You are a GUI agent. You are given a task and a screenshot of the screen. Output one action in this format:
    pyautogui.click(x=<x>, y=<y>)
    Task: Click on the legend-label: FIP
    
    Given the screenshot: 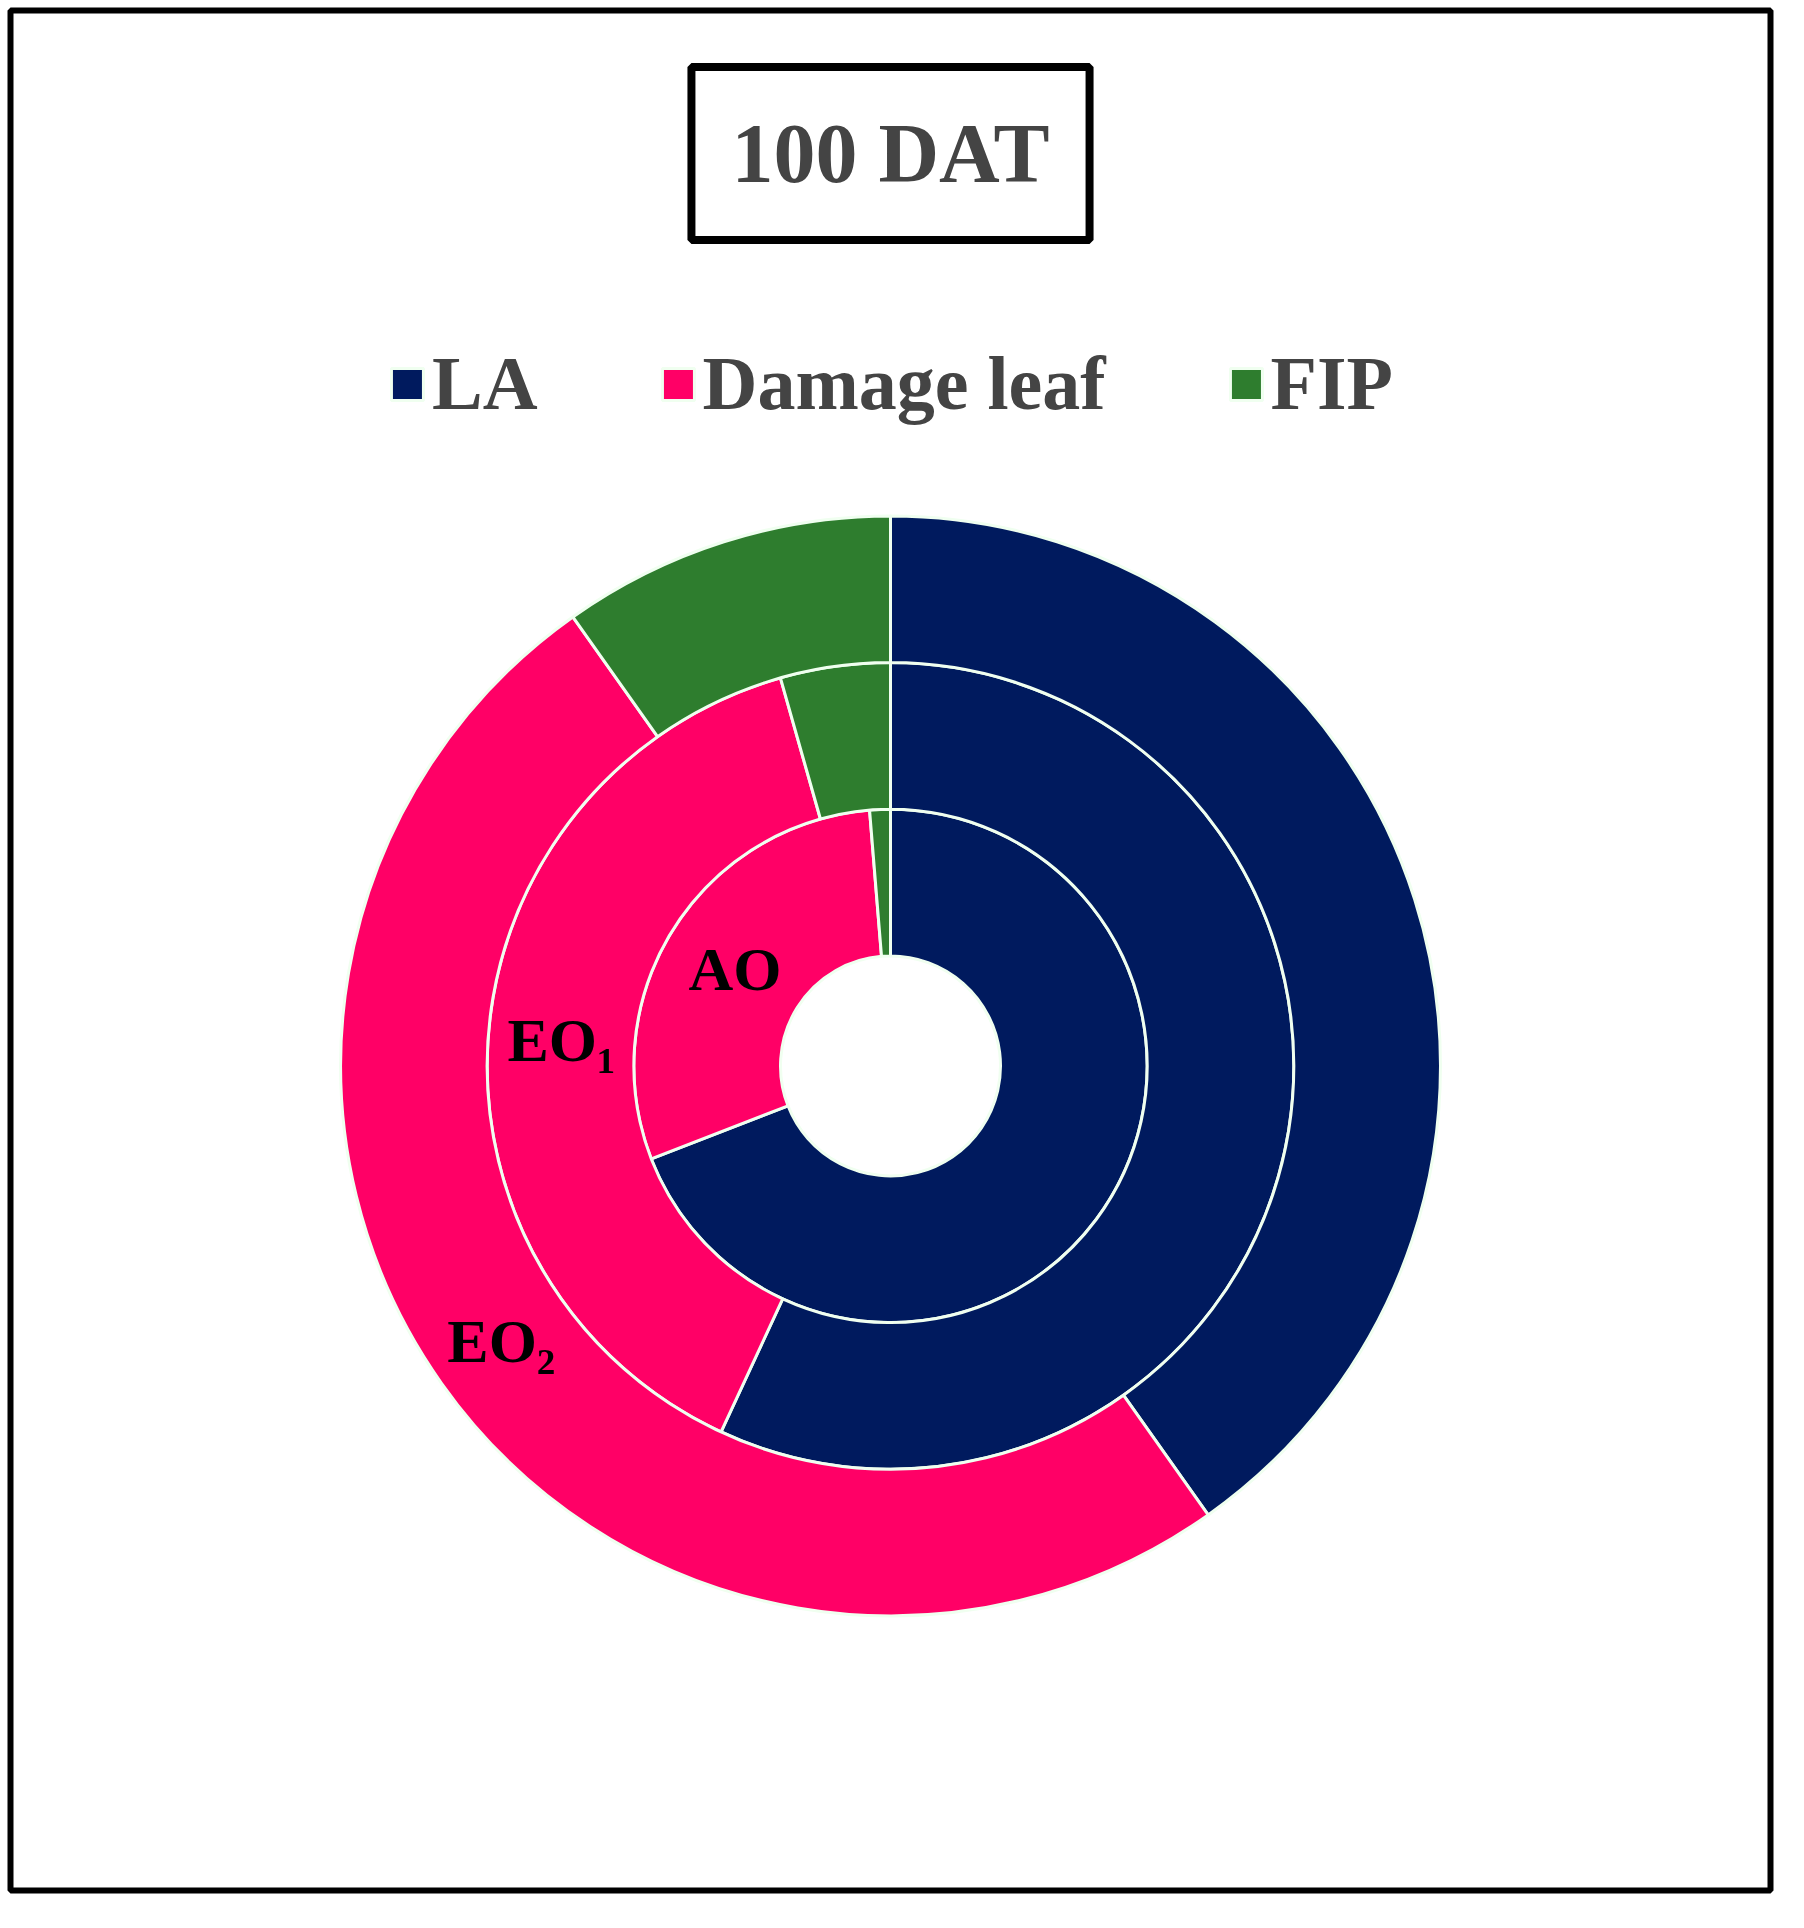 What is the action you would take?
    pyautogui.click(x=1332, y=383)
    